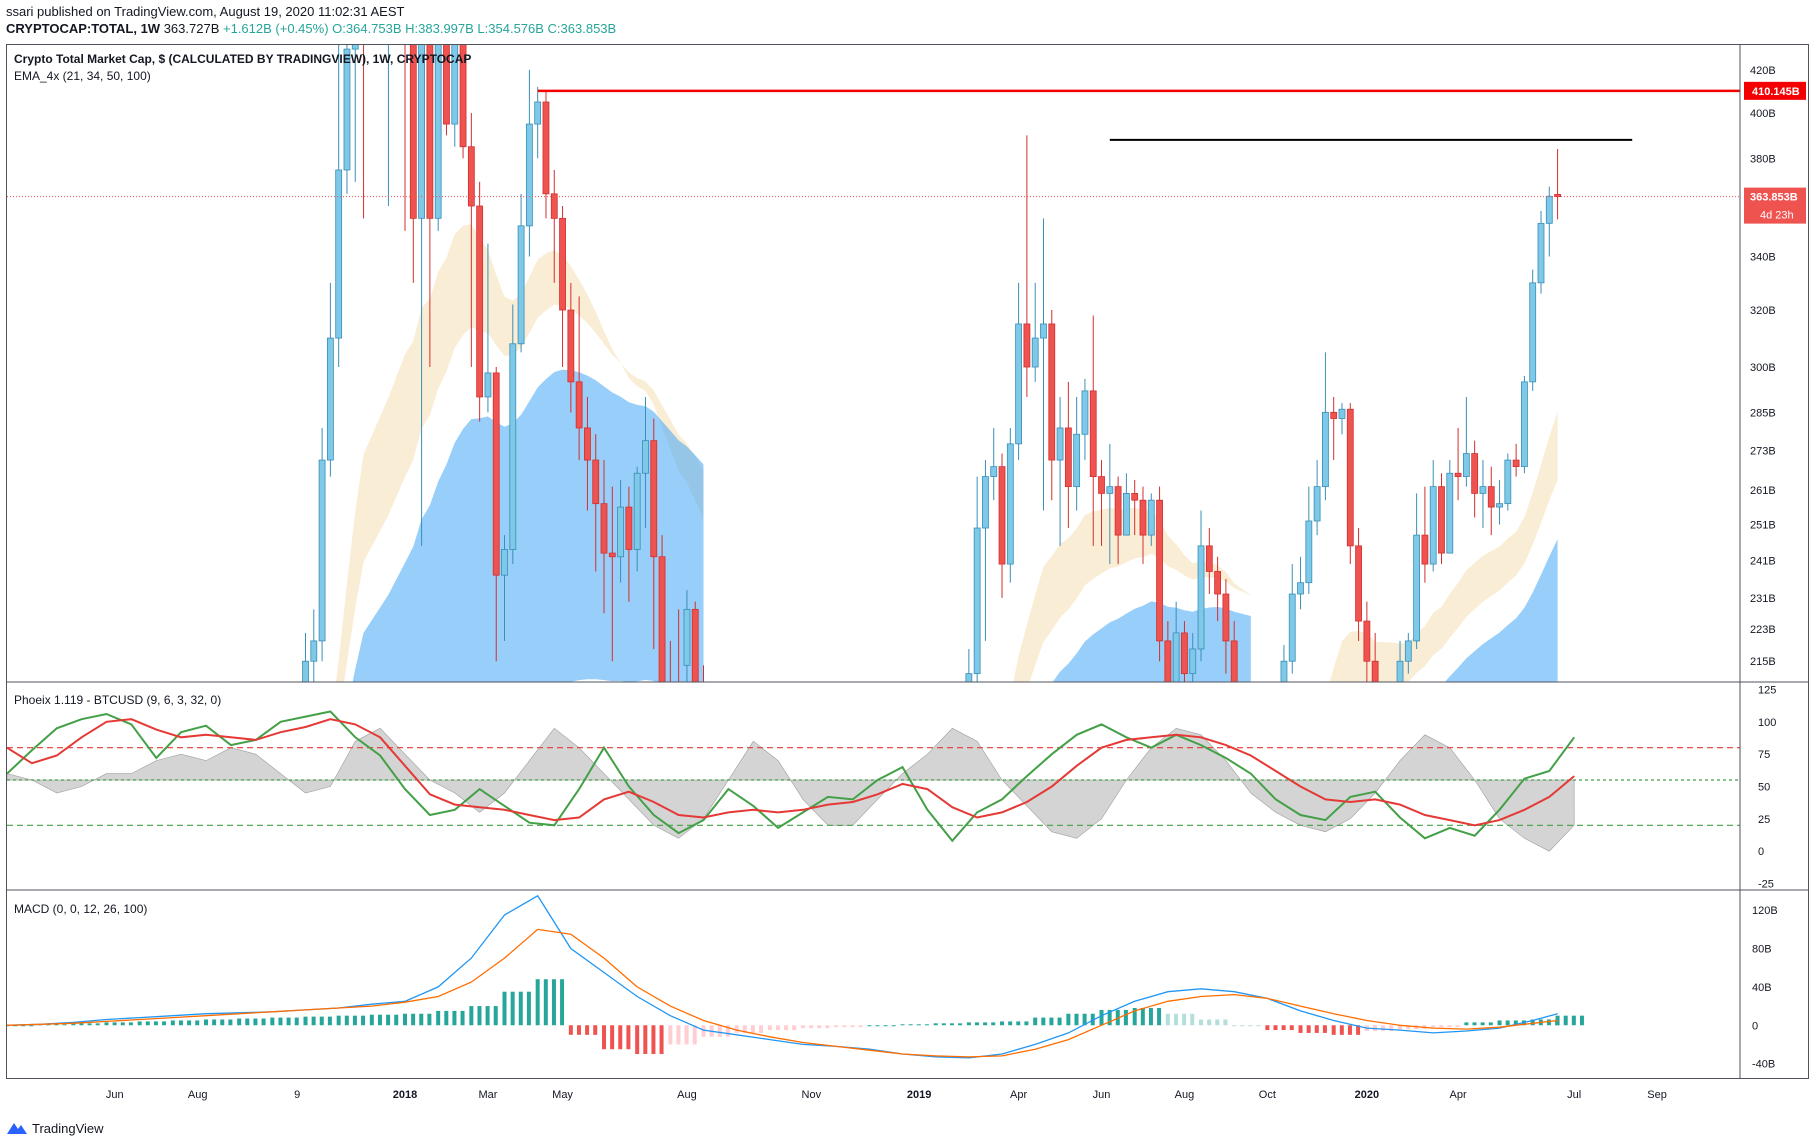 This screenshot has width=1816, height=1145. I want to click on oscillator-tick-label: 0, so click(1761, 852).